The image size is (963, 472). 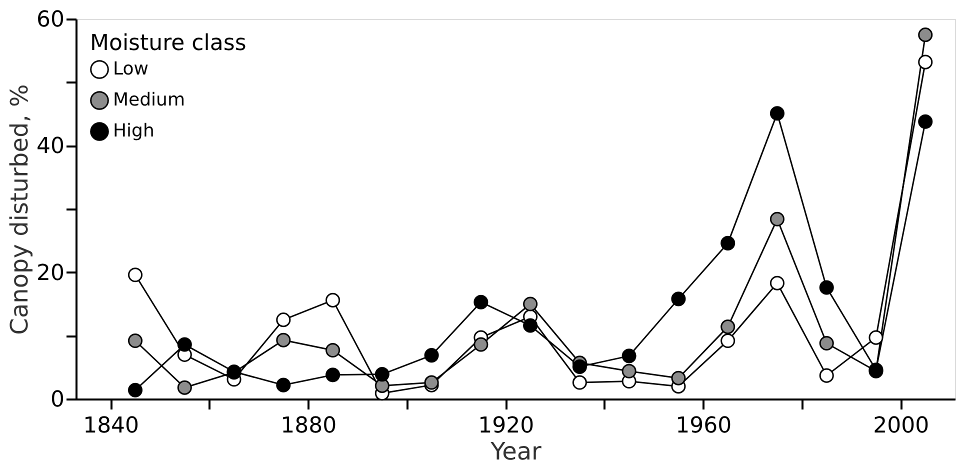 I want to click on legend-title: Moisture class, so click(x=168, y=43).